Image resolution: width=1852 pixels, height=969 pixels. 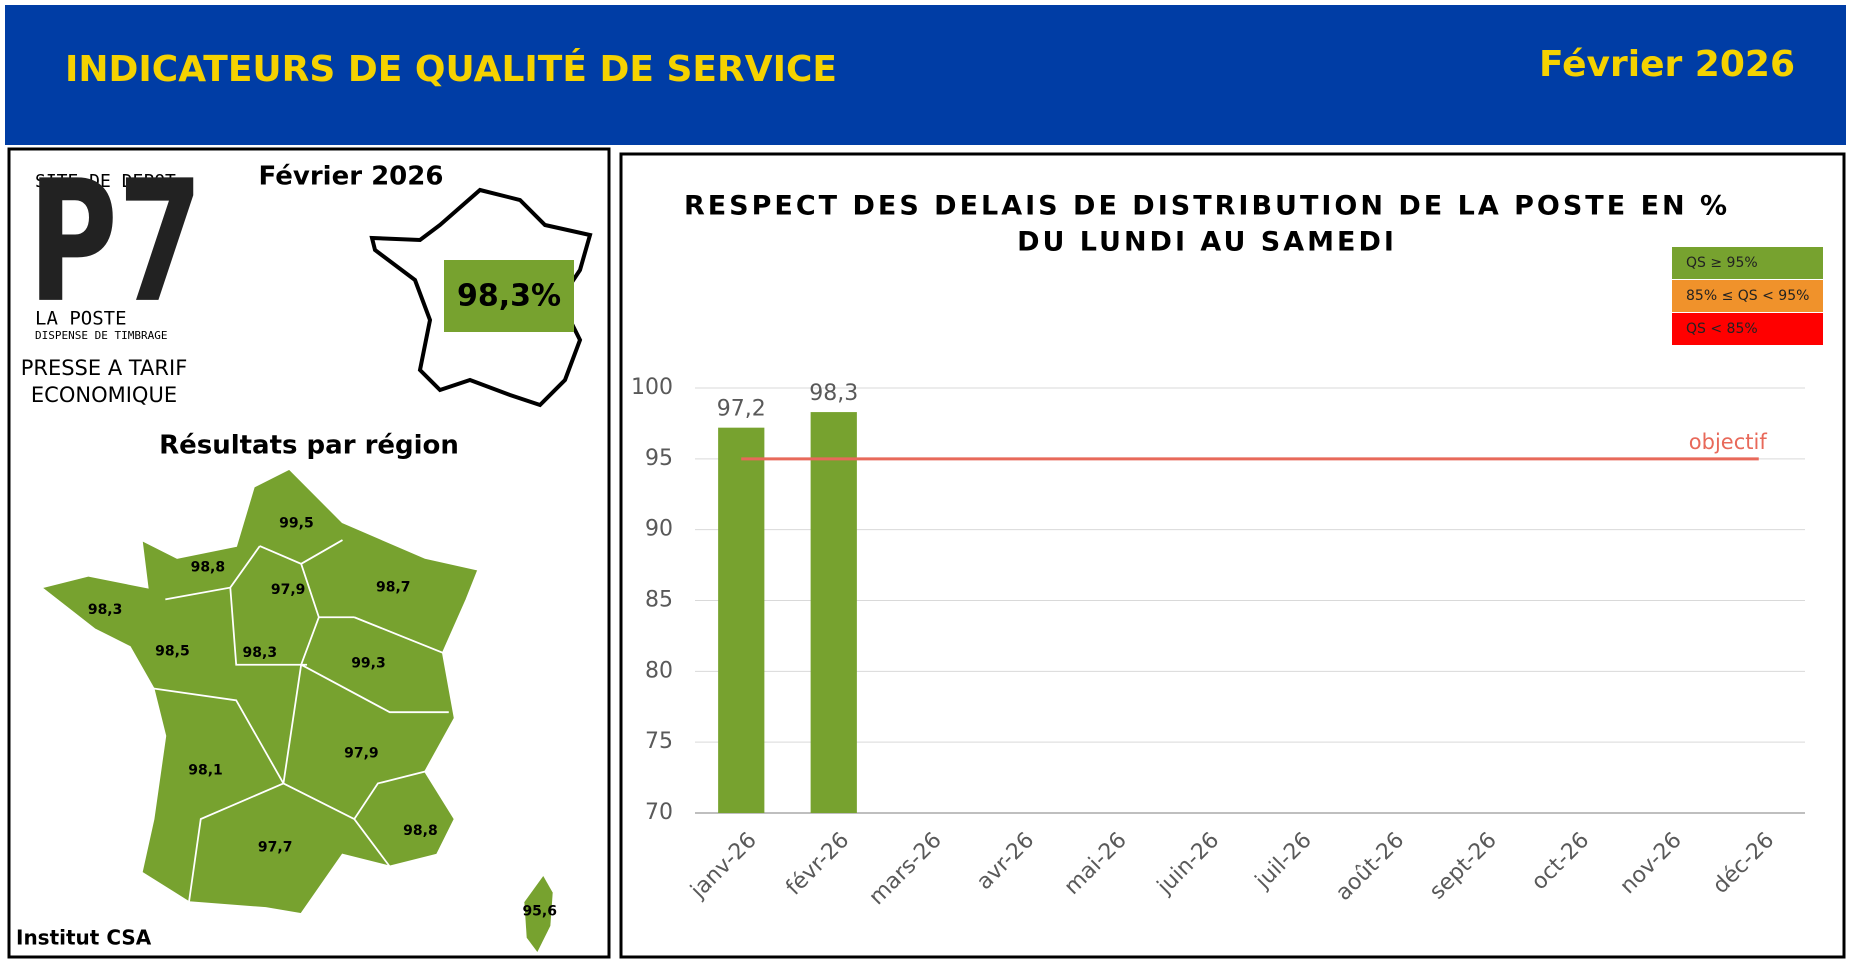 What do you see at coordinates (368, 664) in the screenshot?
I see `region-value: 99,3` at bounding box center [368, 664].